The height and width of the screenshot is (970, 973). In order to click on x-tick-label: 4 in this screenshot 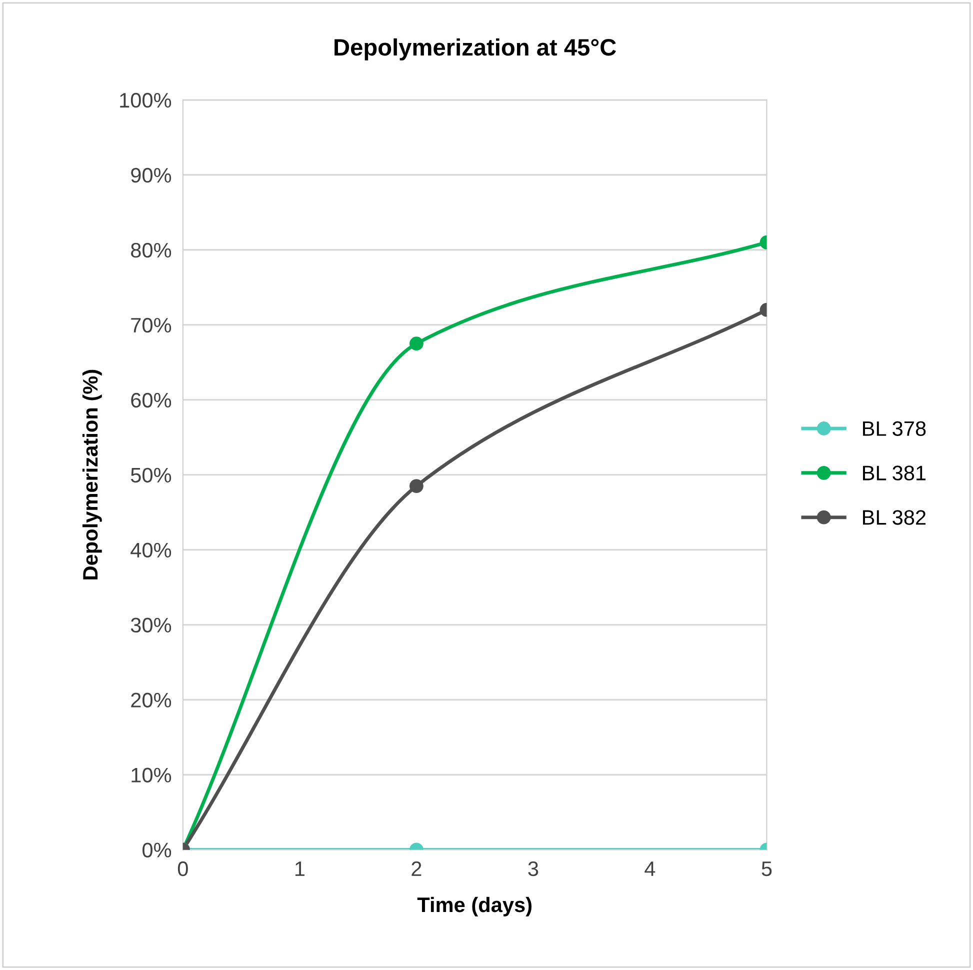, I will do `click(650, 869)`.